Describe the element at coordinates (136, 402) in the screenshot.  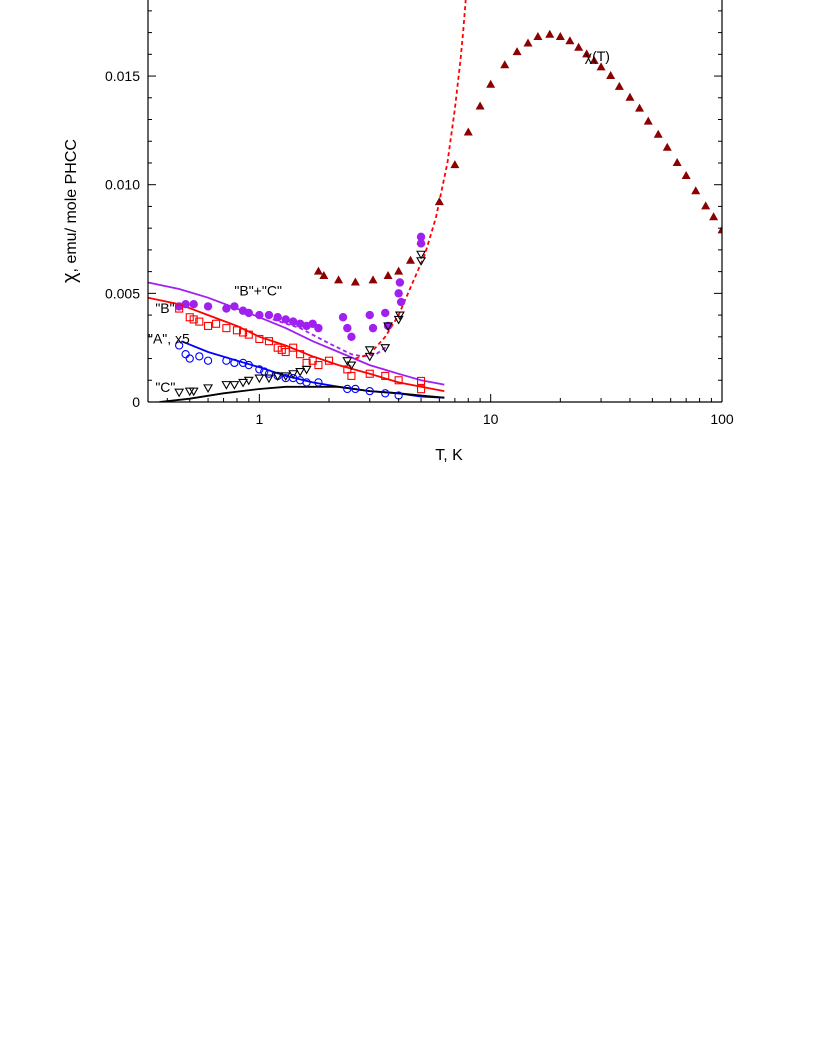
I see `y-tick-label: 0` at that location.